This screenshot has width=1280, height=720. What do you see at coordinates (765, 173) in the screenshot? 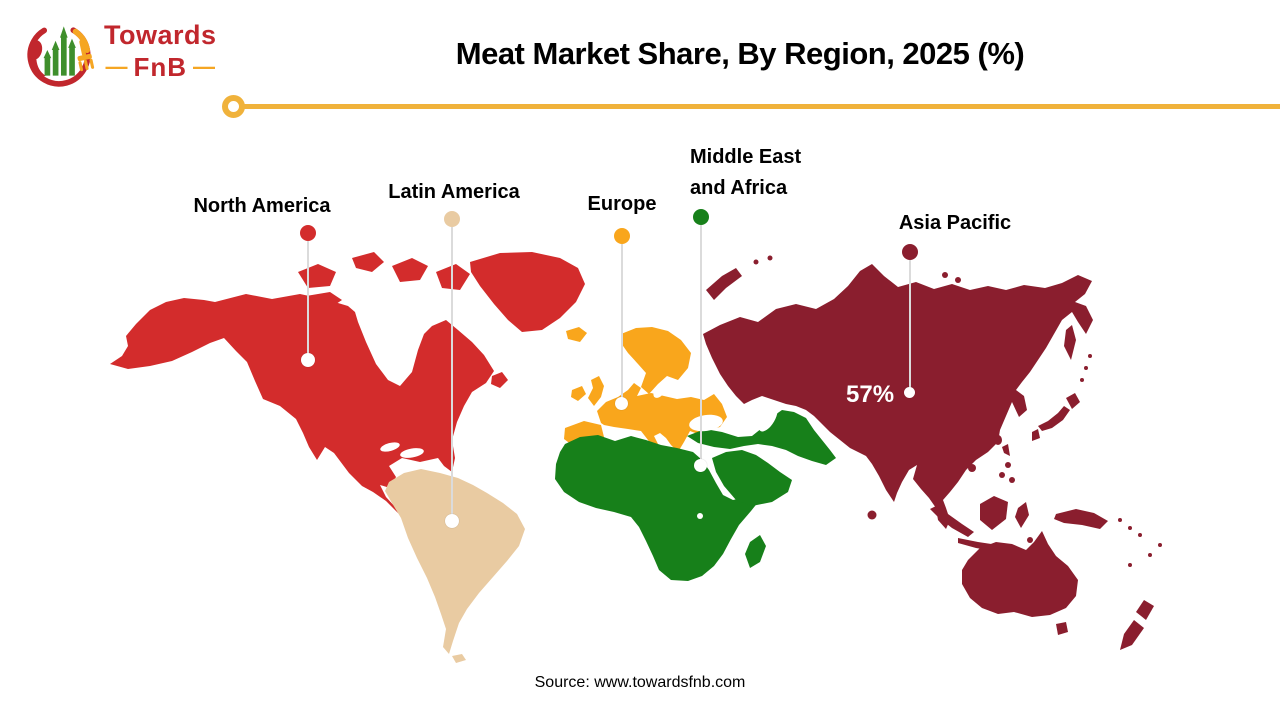
I see `label-middle-east-africa: Middle East and Africa` at bounding box center [765, 173].